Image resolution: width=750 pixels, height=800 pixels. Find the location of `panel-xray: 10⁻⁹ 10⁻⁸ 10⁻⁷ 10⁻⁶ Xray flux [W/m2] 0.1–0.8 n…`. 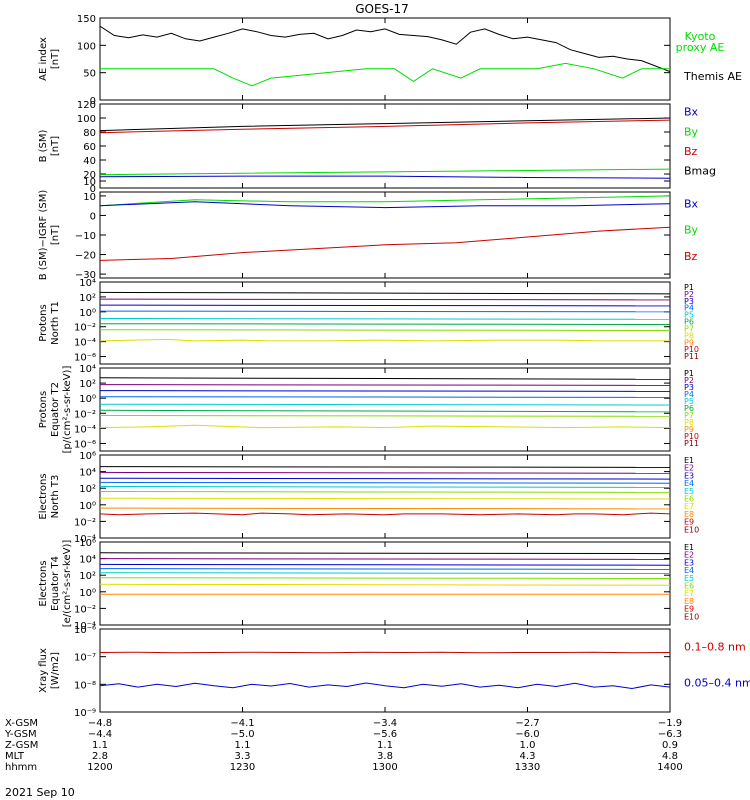

panel-xray: 10⁻⁹ 10⁻⁸ 10⁻⁷ 10⁻⁶ Xray flux [W/m2] 0.1–0.8 n… is located at coordinates (394, 672).